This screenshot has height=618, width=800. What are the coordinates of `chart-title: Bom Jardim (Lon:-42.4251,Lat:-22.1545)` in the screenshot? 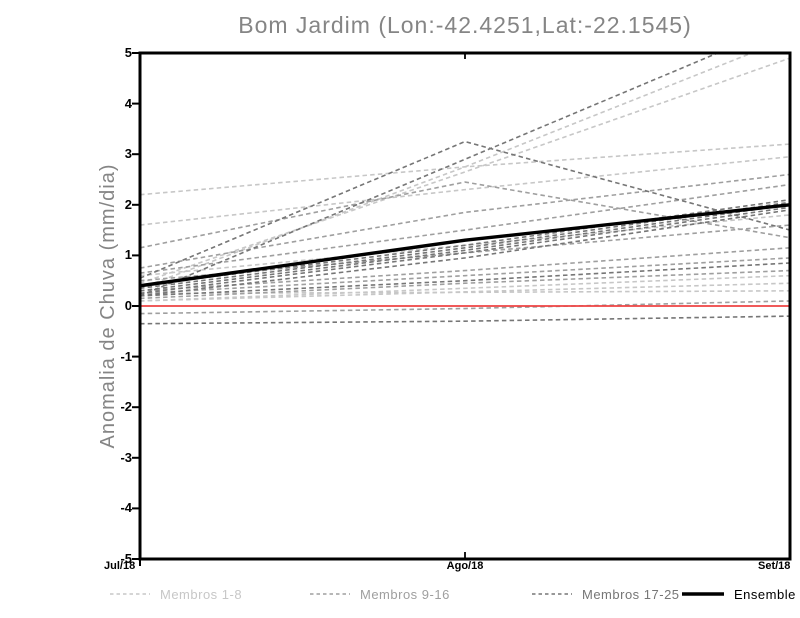 It's located at (465, 25).